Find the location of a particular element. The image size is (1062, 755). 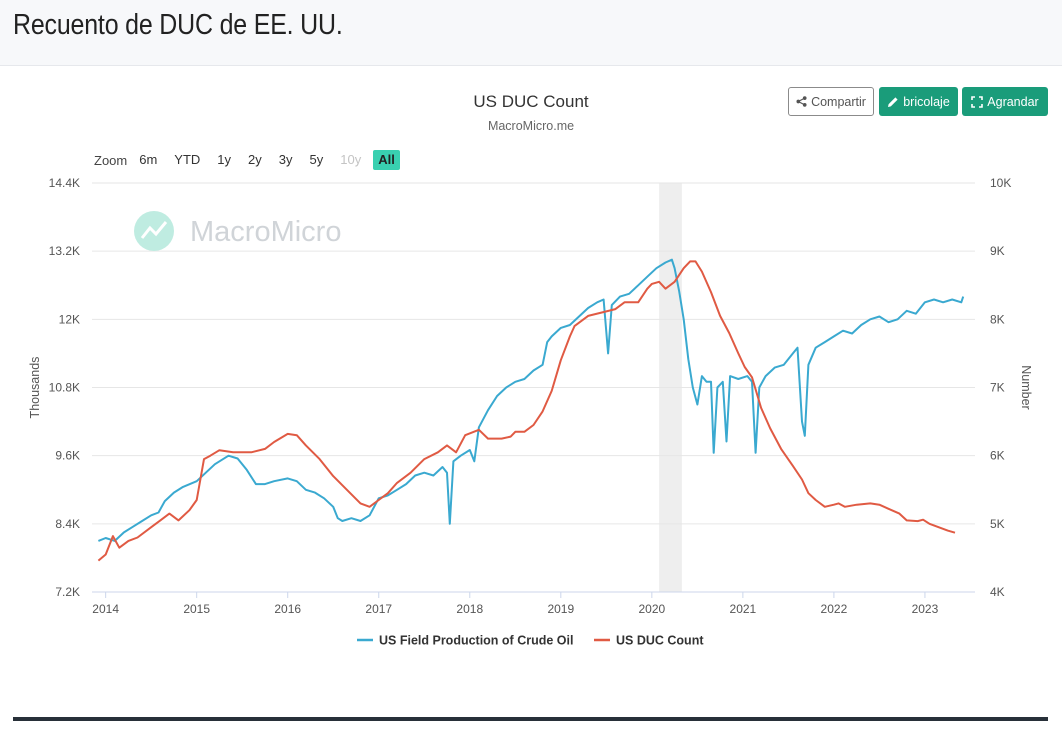

watermark: MacroMicro is located at coordinates (237, 231).